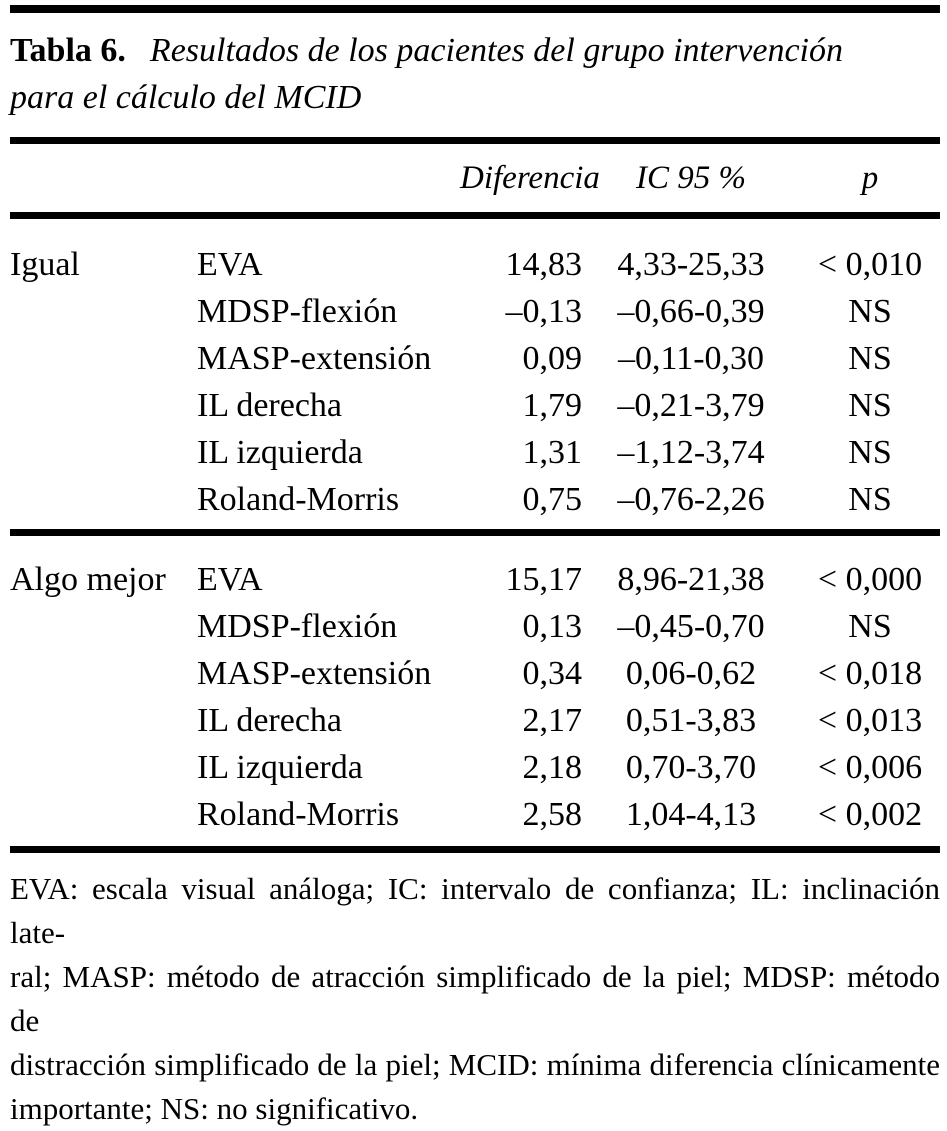 This screenshot has height=1131, width=947. Describe the element at coordinates (475, 358) in the screenshot. I see `table-row: MASP-extensión 0,09 –0,11-0,30 NS` at that location.